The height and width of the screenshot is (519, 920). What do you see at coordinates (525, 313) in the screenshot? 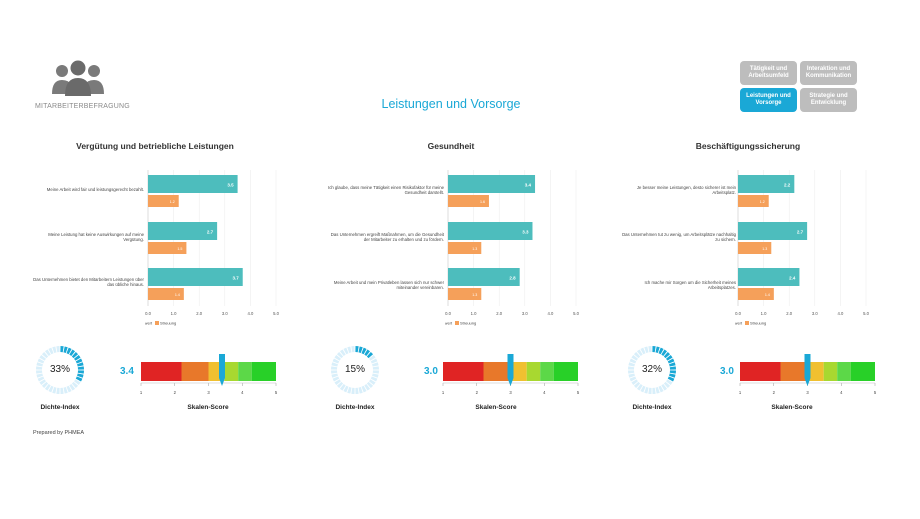
I see `axis-tick-label: 3.0` at bounding box center [525, 313].